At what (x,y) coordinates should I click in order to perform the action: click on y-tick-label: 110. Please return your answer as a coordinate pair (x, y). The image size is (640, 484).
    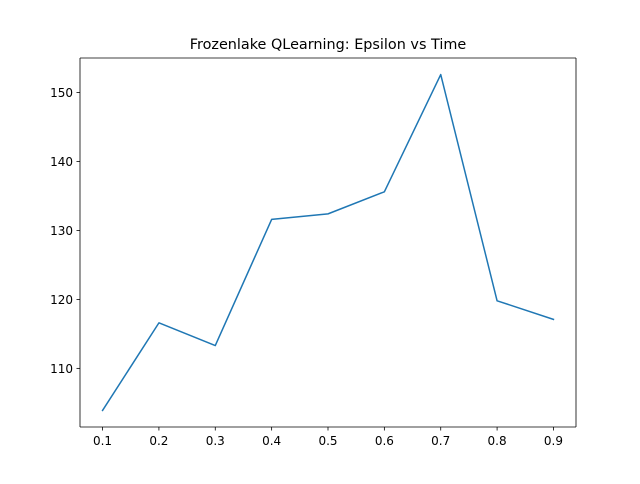
    Looking at the image, I should click on (61, 369).